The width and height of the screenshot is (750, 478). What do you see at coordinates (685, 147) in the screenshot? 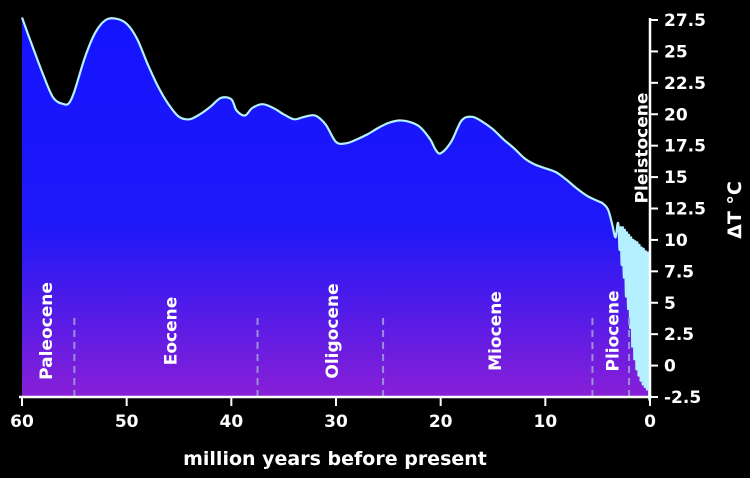
I see `y-tick-label: 17.5` at bounding box center [685, 147].